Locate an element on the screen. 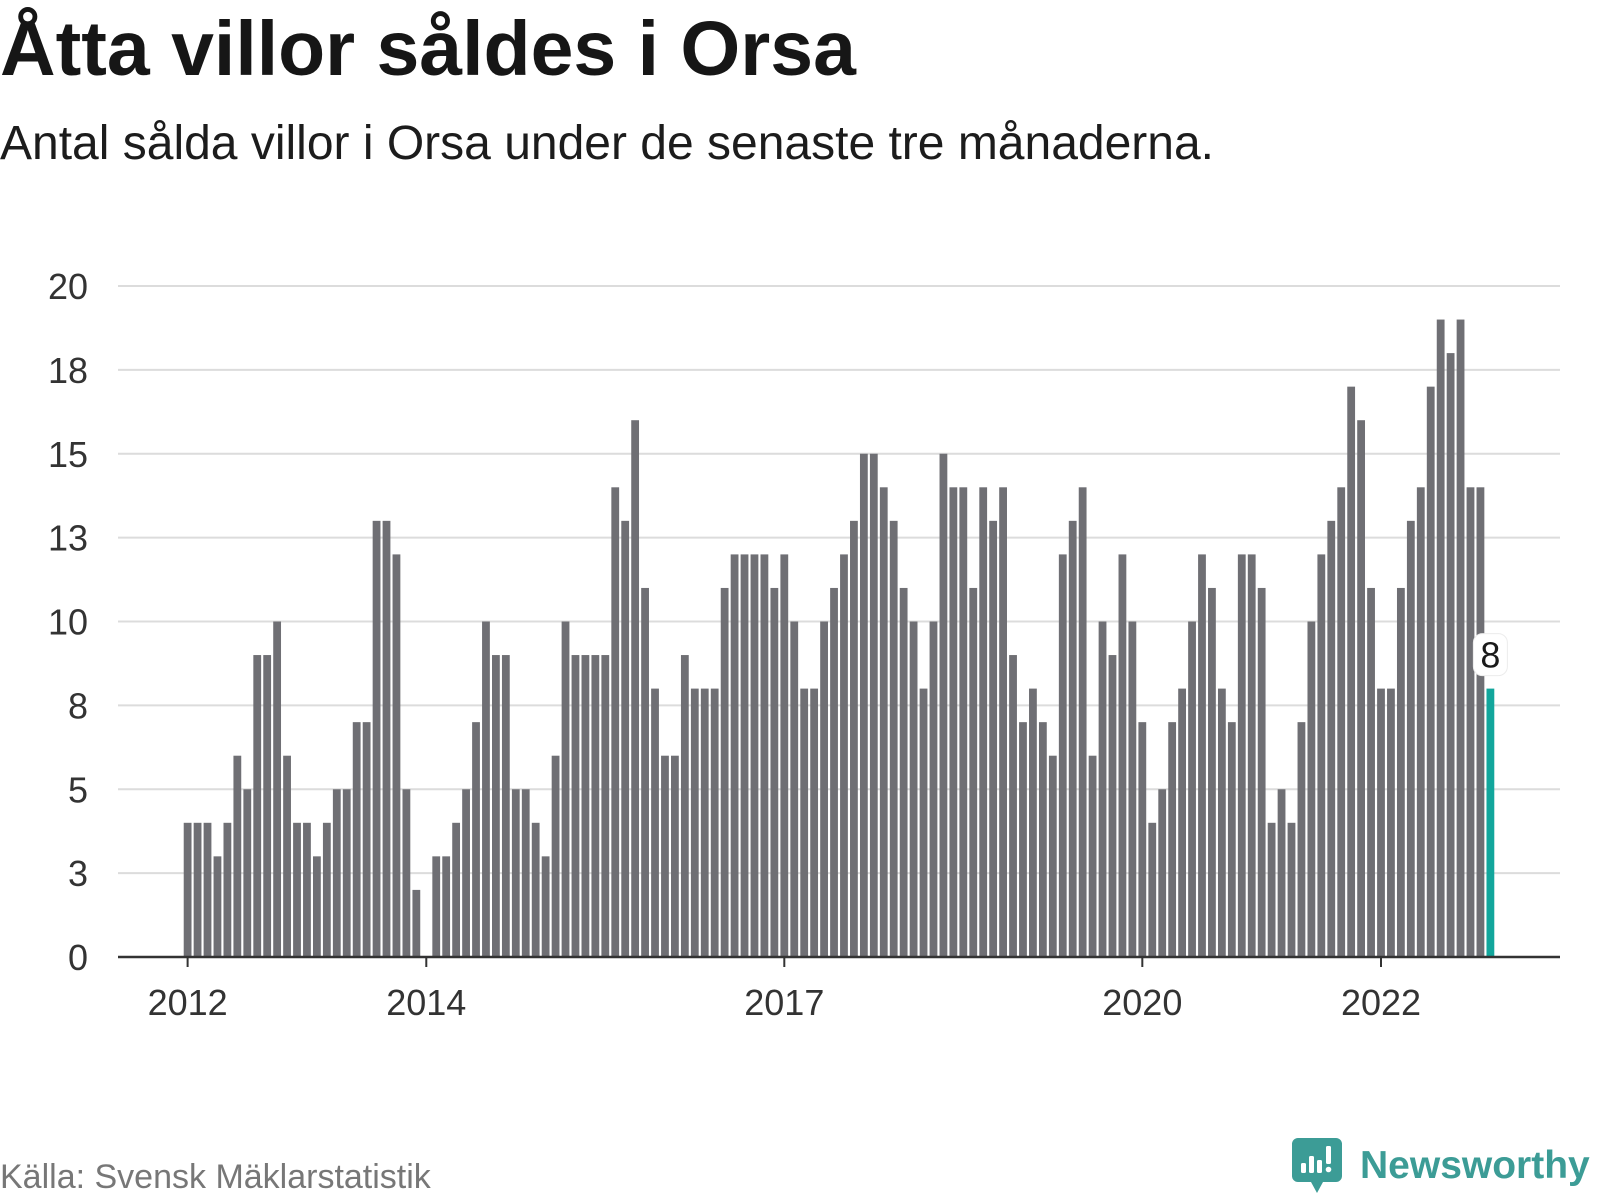 The height and width of the screenshot is (1200, 1600). y-axis-tick-labels: 0 3 5 8 10 13 15 18 20 is located at coordinates (68, 622).